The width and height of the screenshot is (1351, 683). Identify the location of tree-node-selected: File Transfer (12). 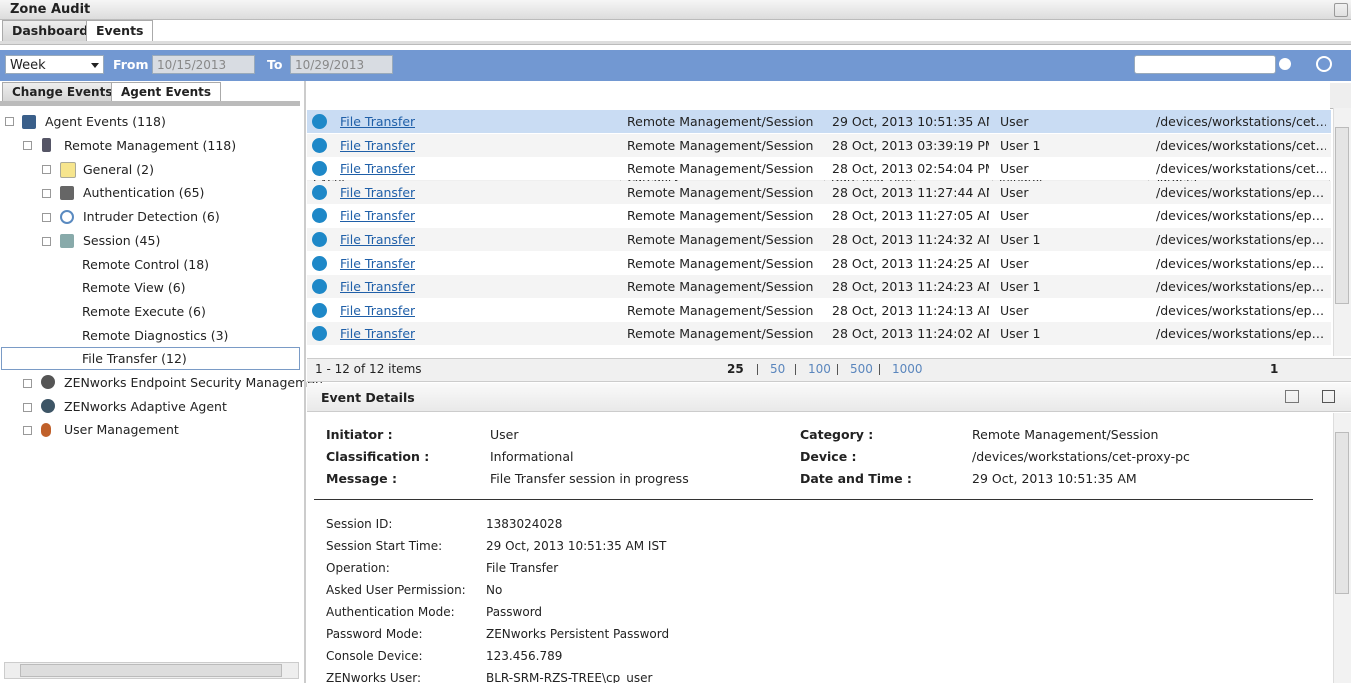
(134, 358).